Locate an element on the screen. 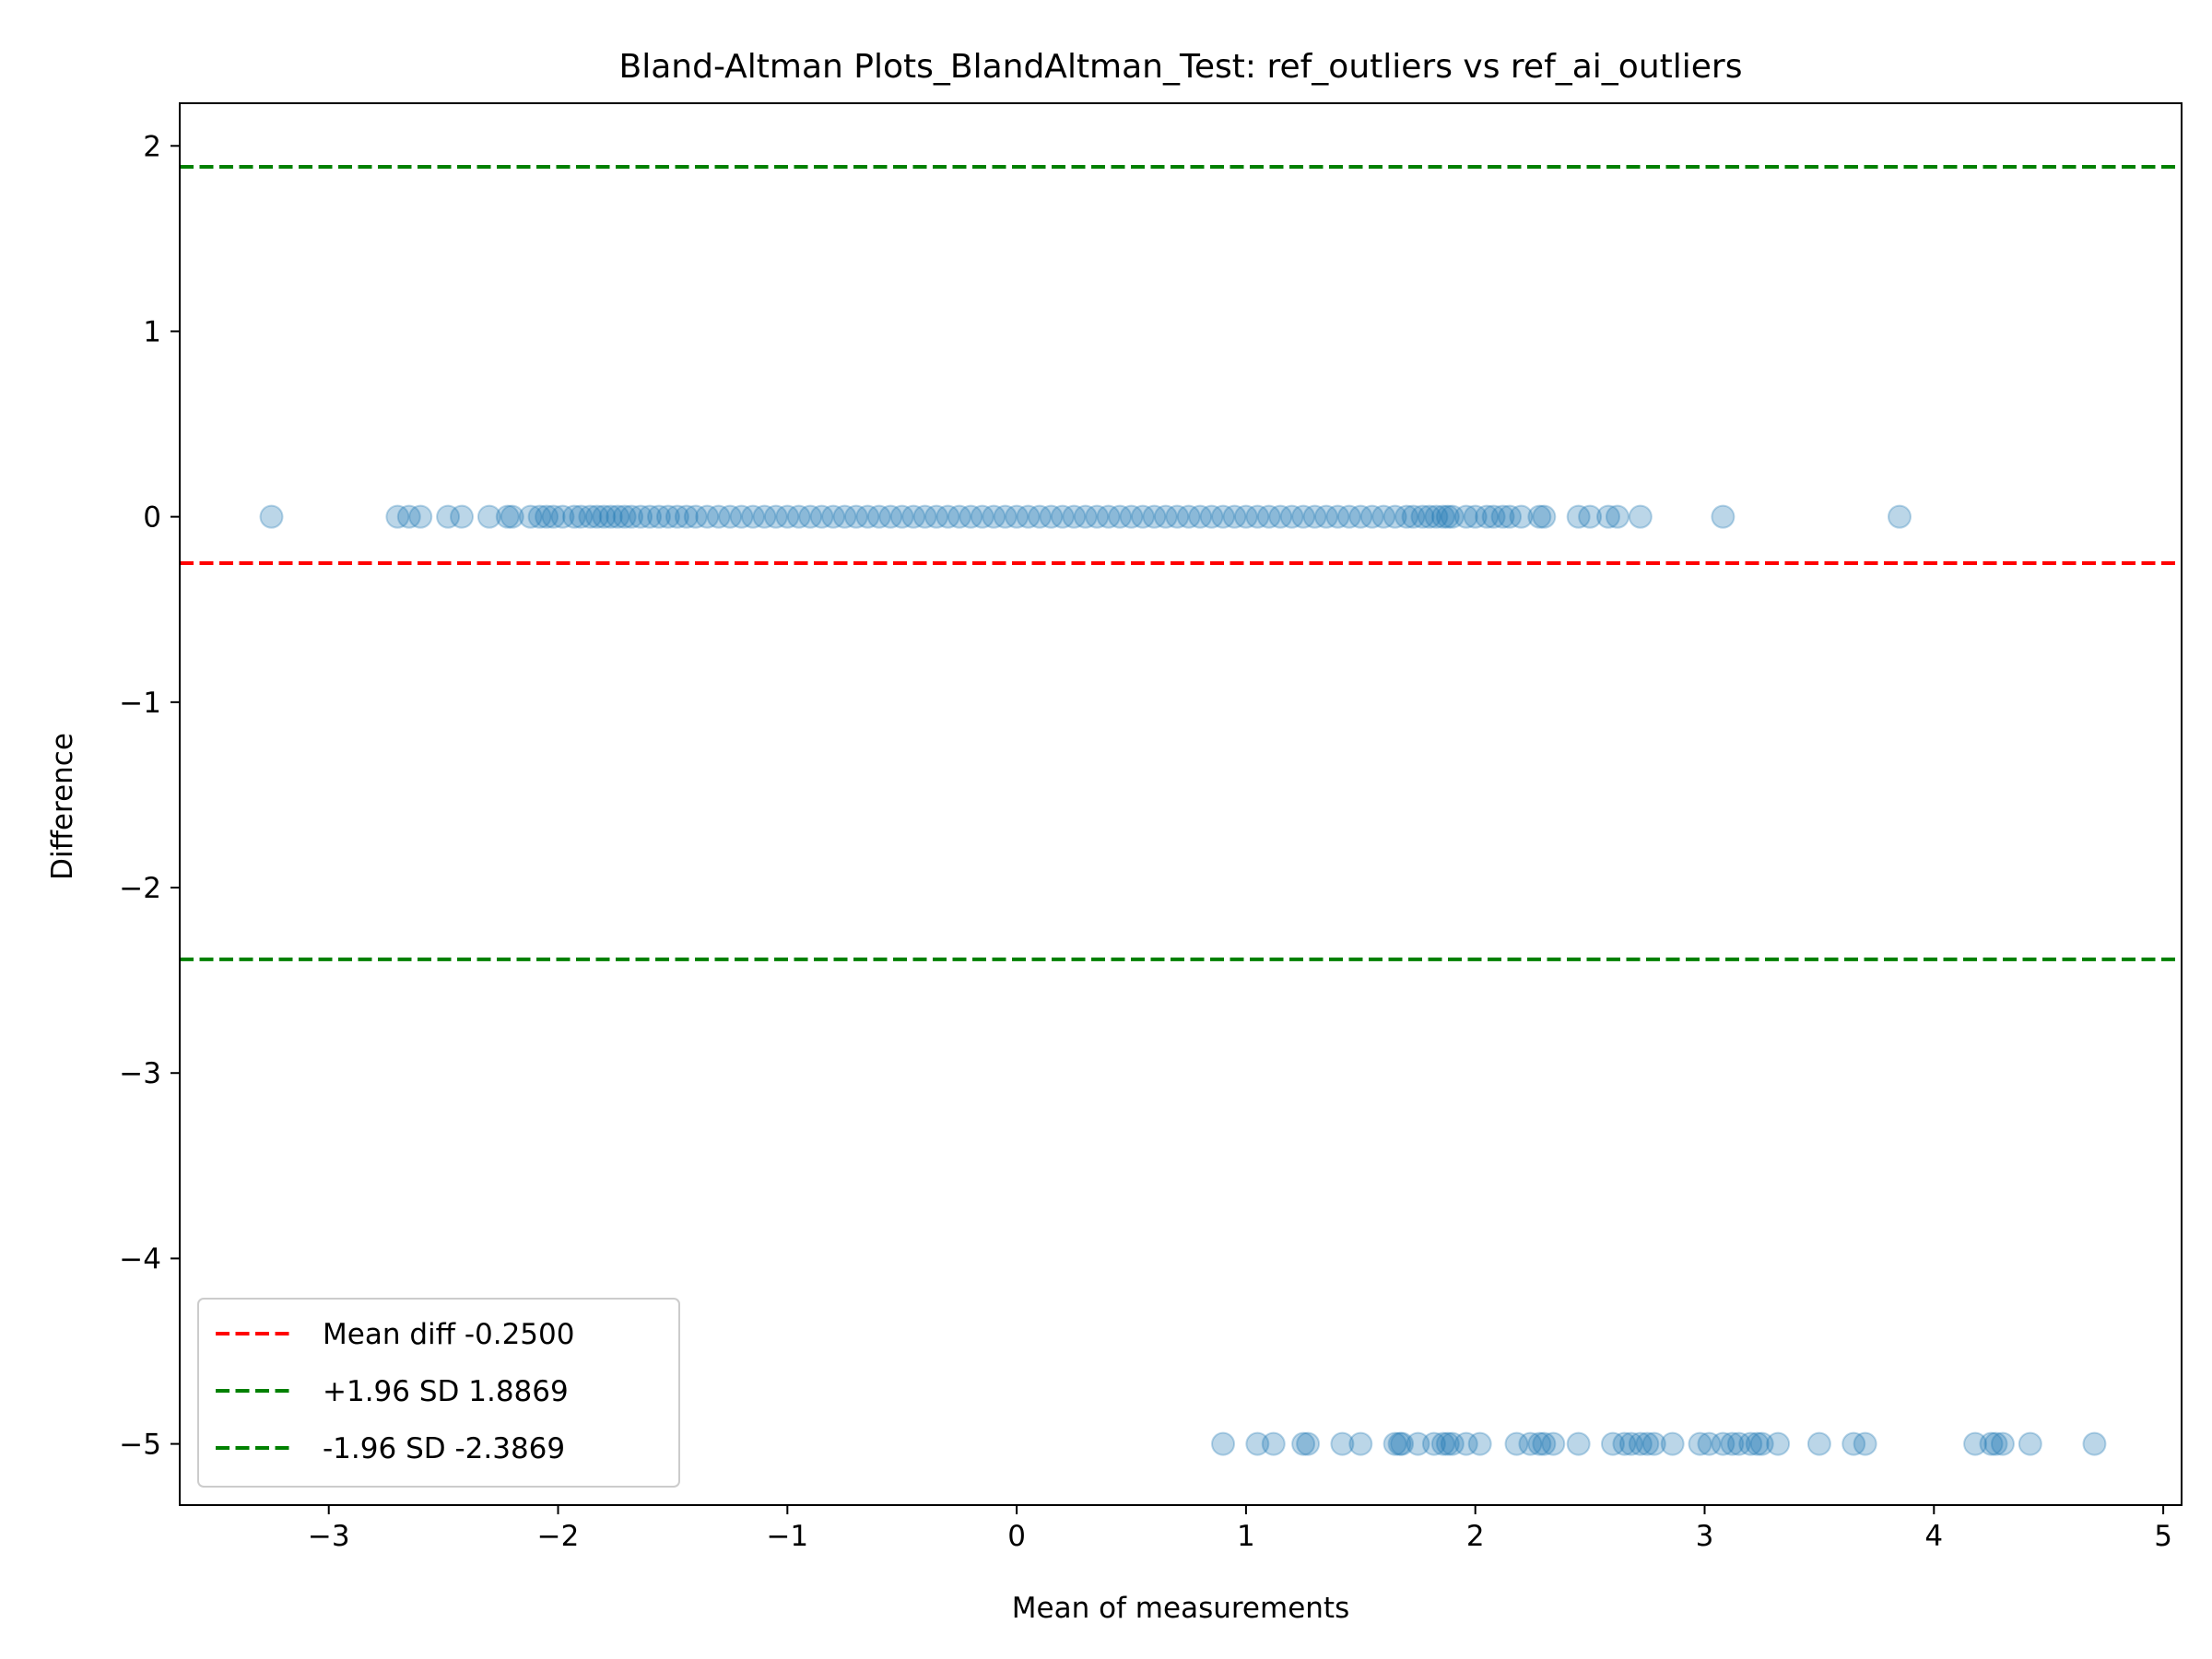 This screenshot has width=2212, height=1659. x-tick-label: 1 is located at coordinates (1246, 1536).